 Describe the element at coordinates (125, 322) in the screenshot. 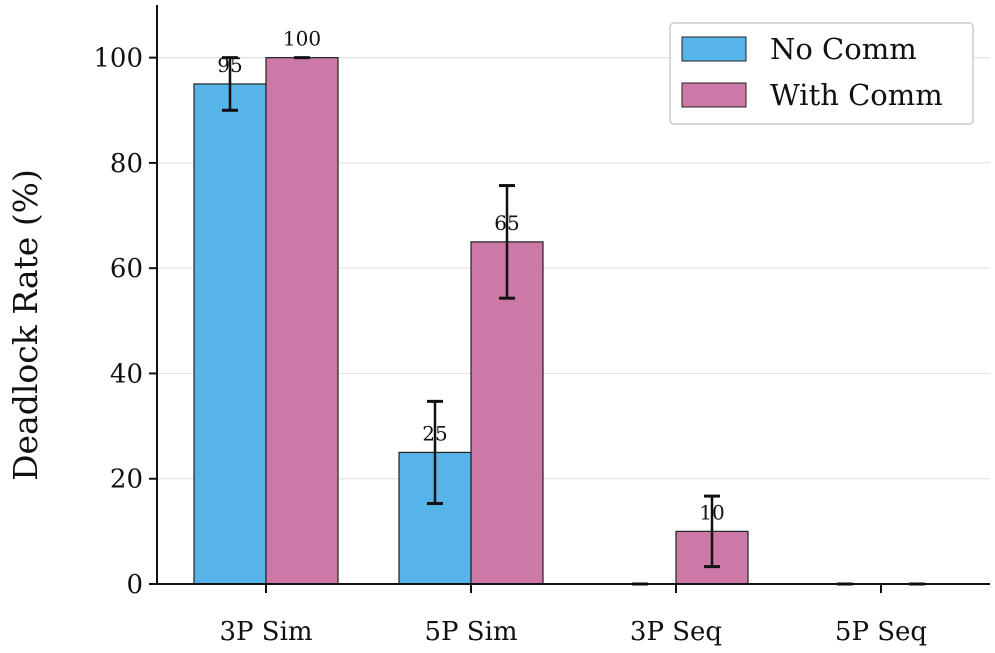

I see `y-ticks: 0 20 40 60 80 100` at that location.